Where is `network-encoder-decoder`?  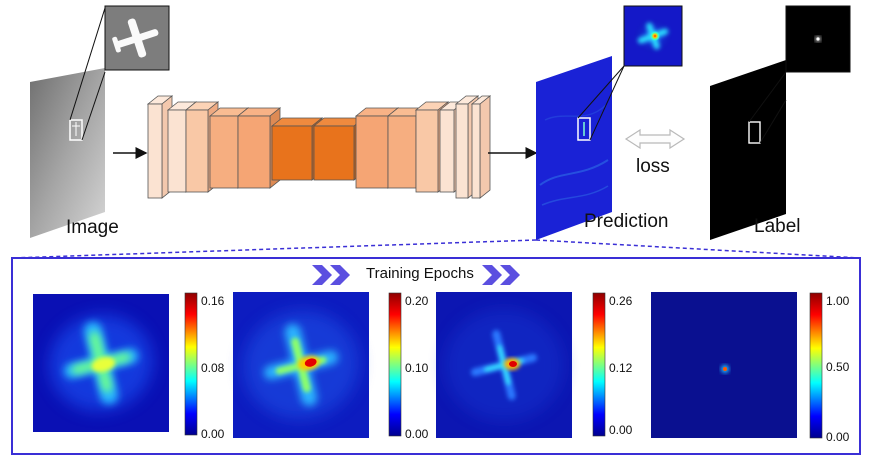 network-encoder-decoder is located at coordinates (319, 147).